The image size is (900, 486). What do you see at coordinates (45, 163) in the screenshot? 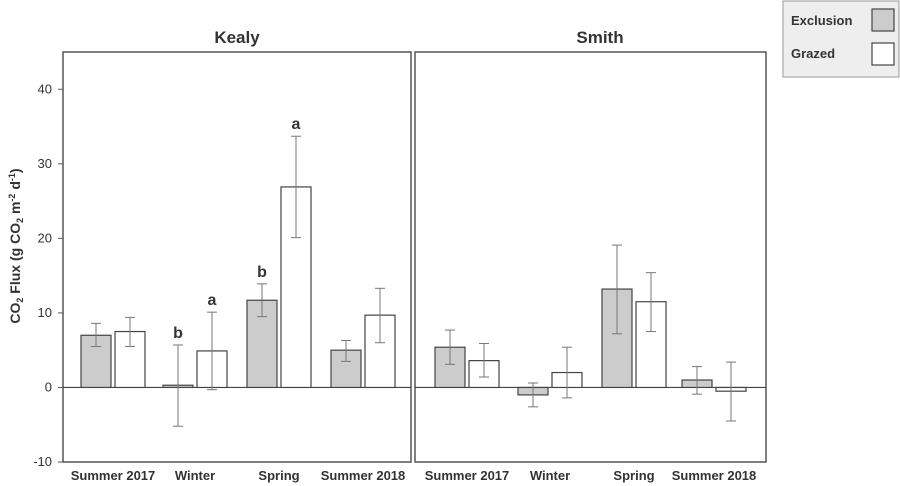
I see `y-tick-label: 30` at bounding box center [45, 163].